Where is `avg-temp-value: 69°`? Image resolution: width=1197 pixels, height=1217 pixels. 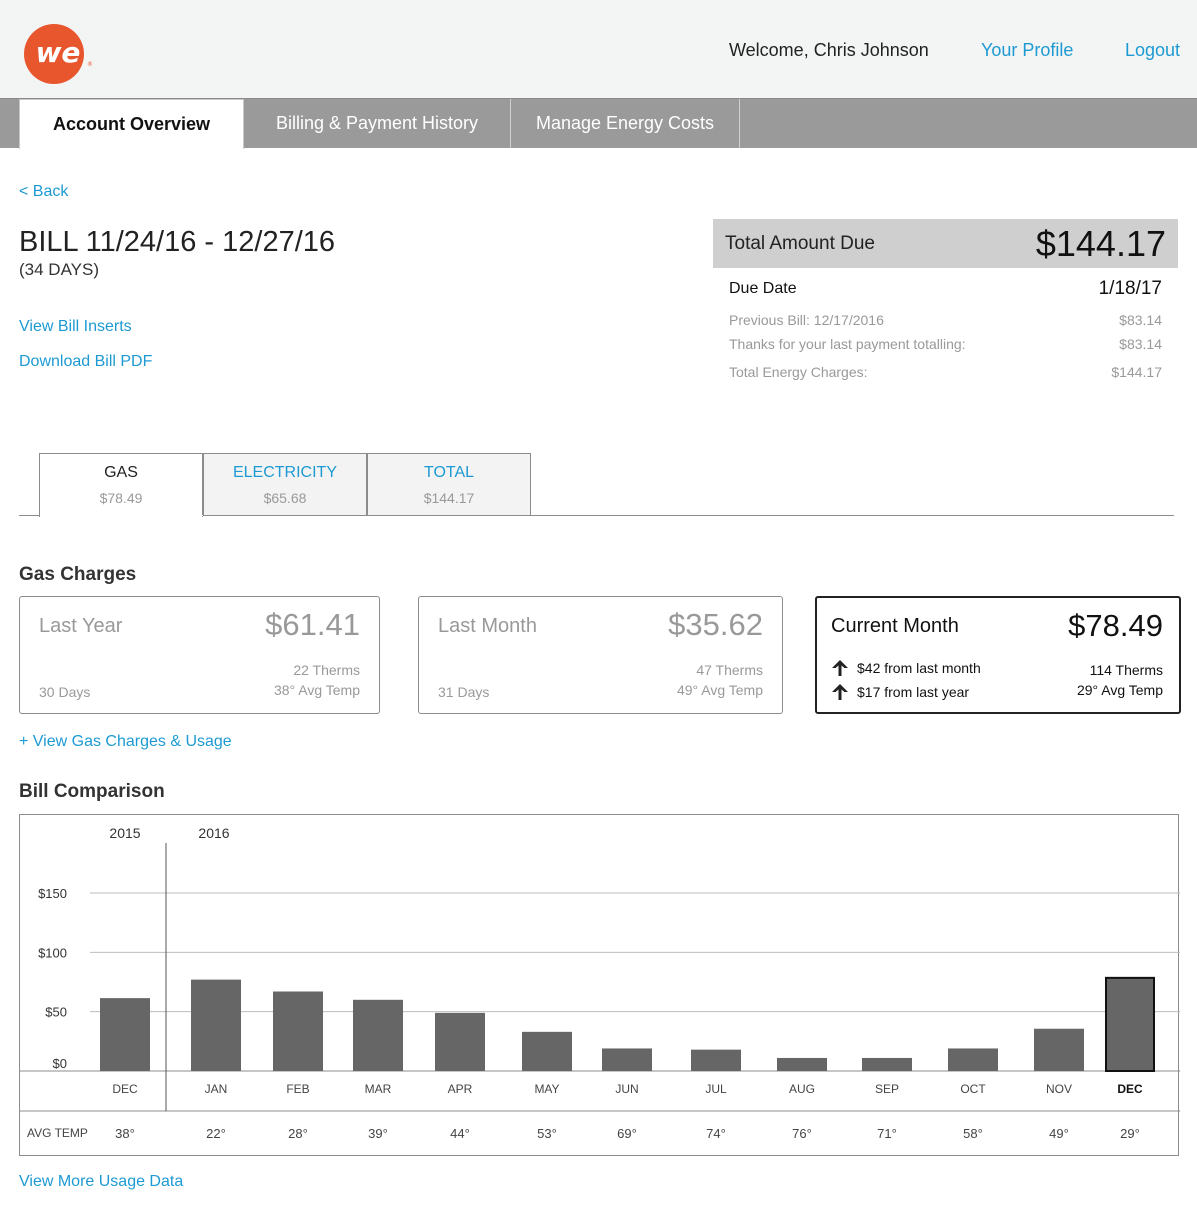 avg-temp-value: 69° is located at coordinates (627, 1133).